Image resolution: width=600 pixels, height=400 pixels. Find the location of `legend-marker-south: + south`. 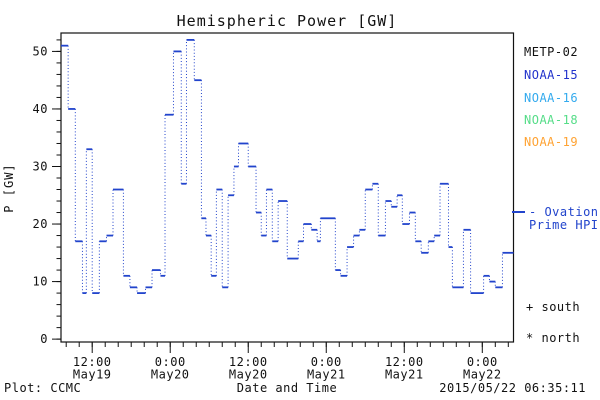

legend-marker-south: + south is located at coordinates (553, 307).